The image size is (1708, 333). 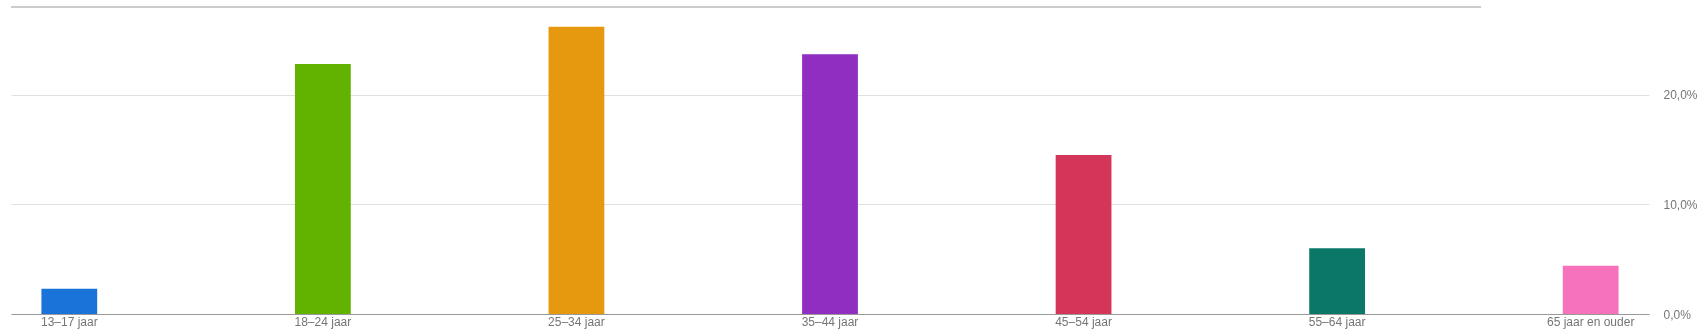 I want to click on y-tick-label: 0,0%, so click(x=1677, y=314).